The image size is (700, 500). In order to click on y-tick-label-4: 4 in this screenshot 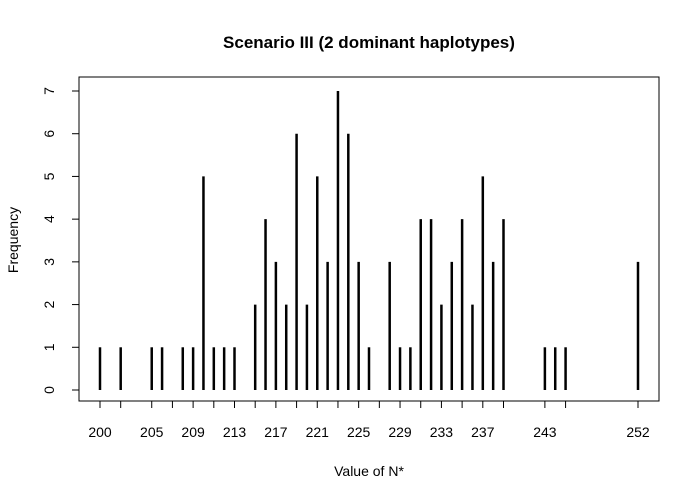, I will do `click(49, 219)`.